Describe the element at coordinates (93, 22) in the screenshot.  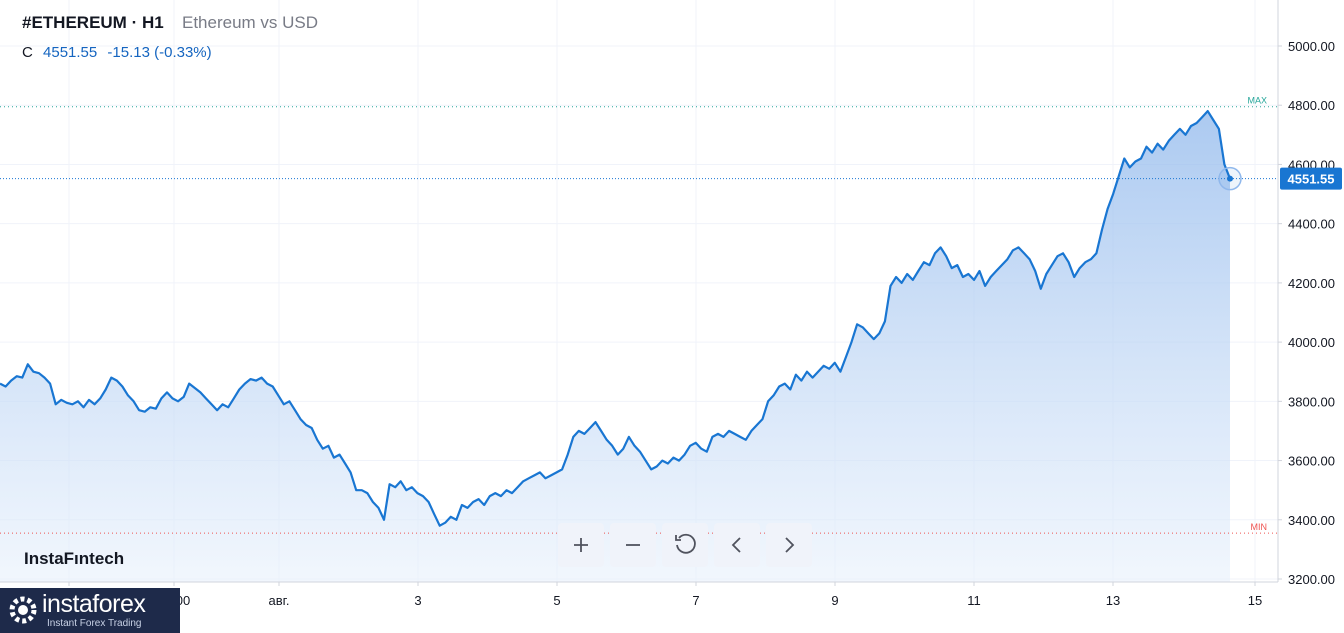
I see `chart-symbol: #ETHEREUM · H1` at that location.